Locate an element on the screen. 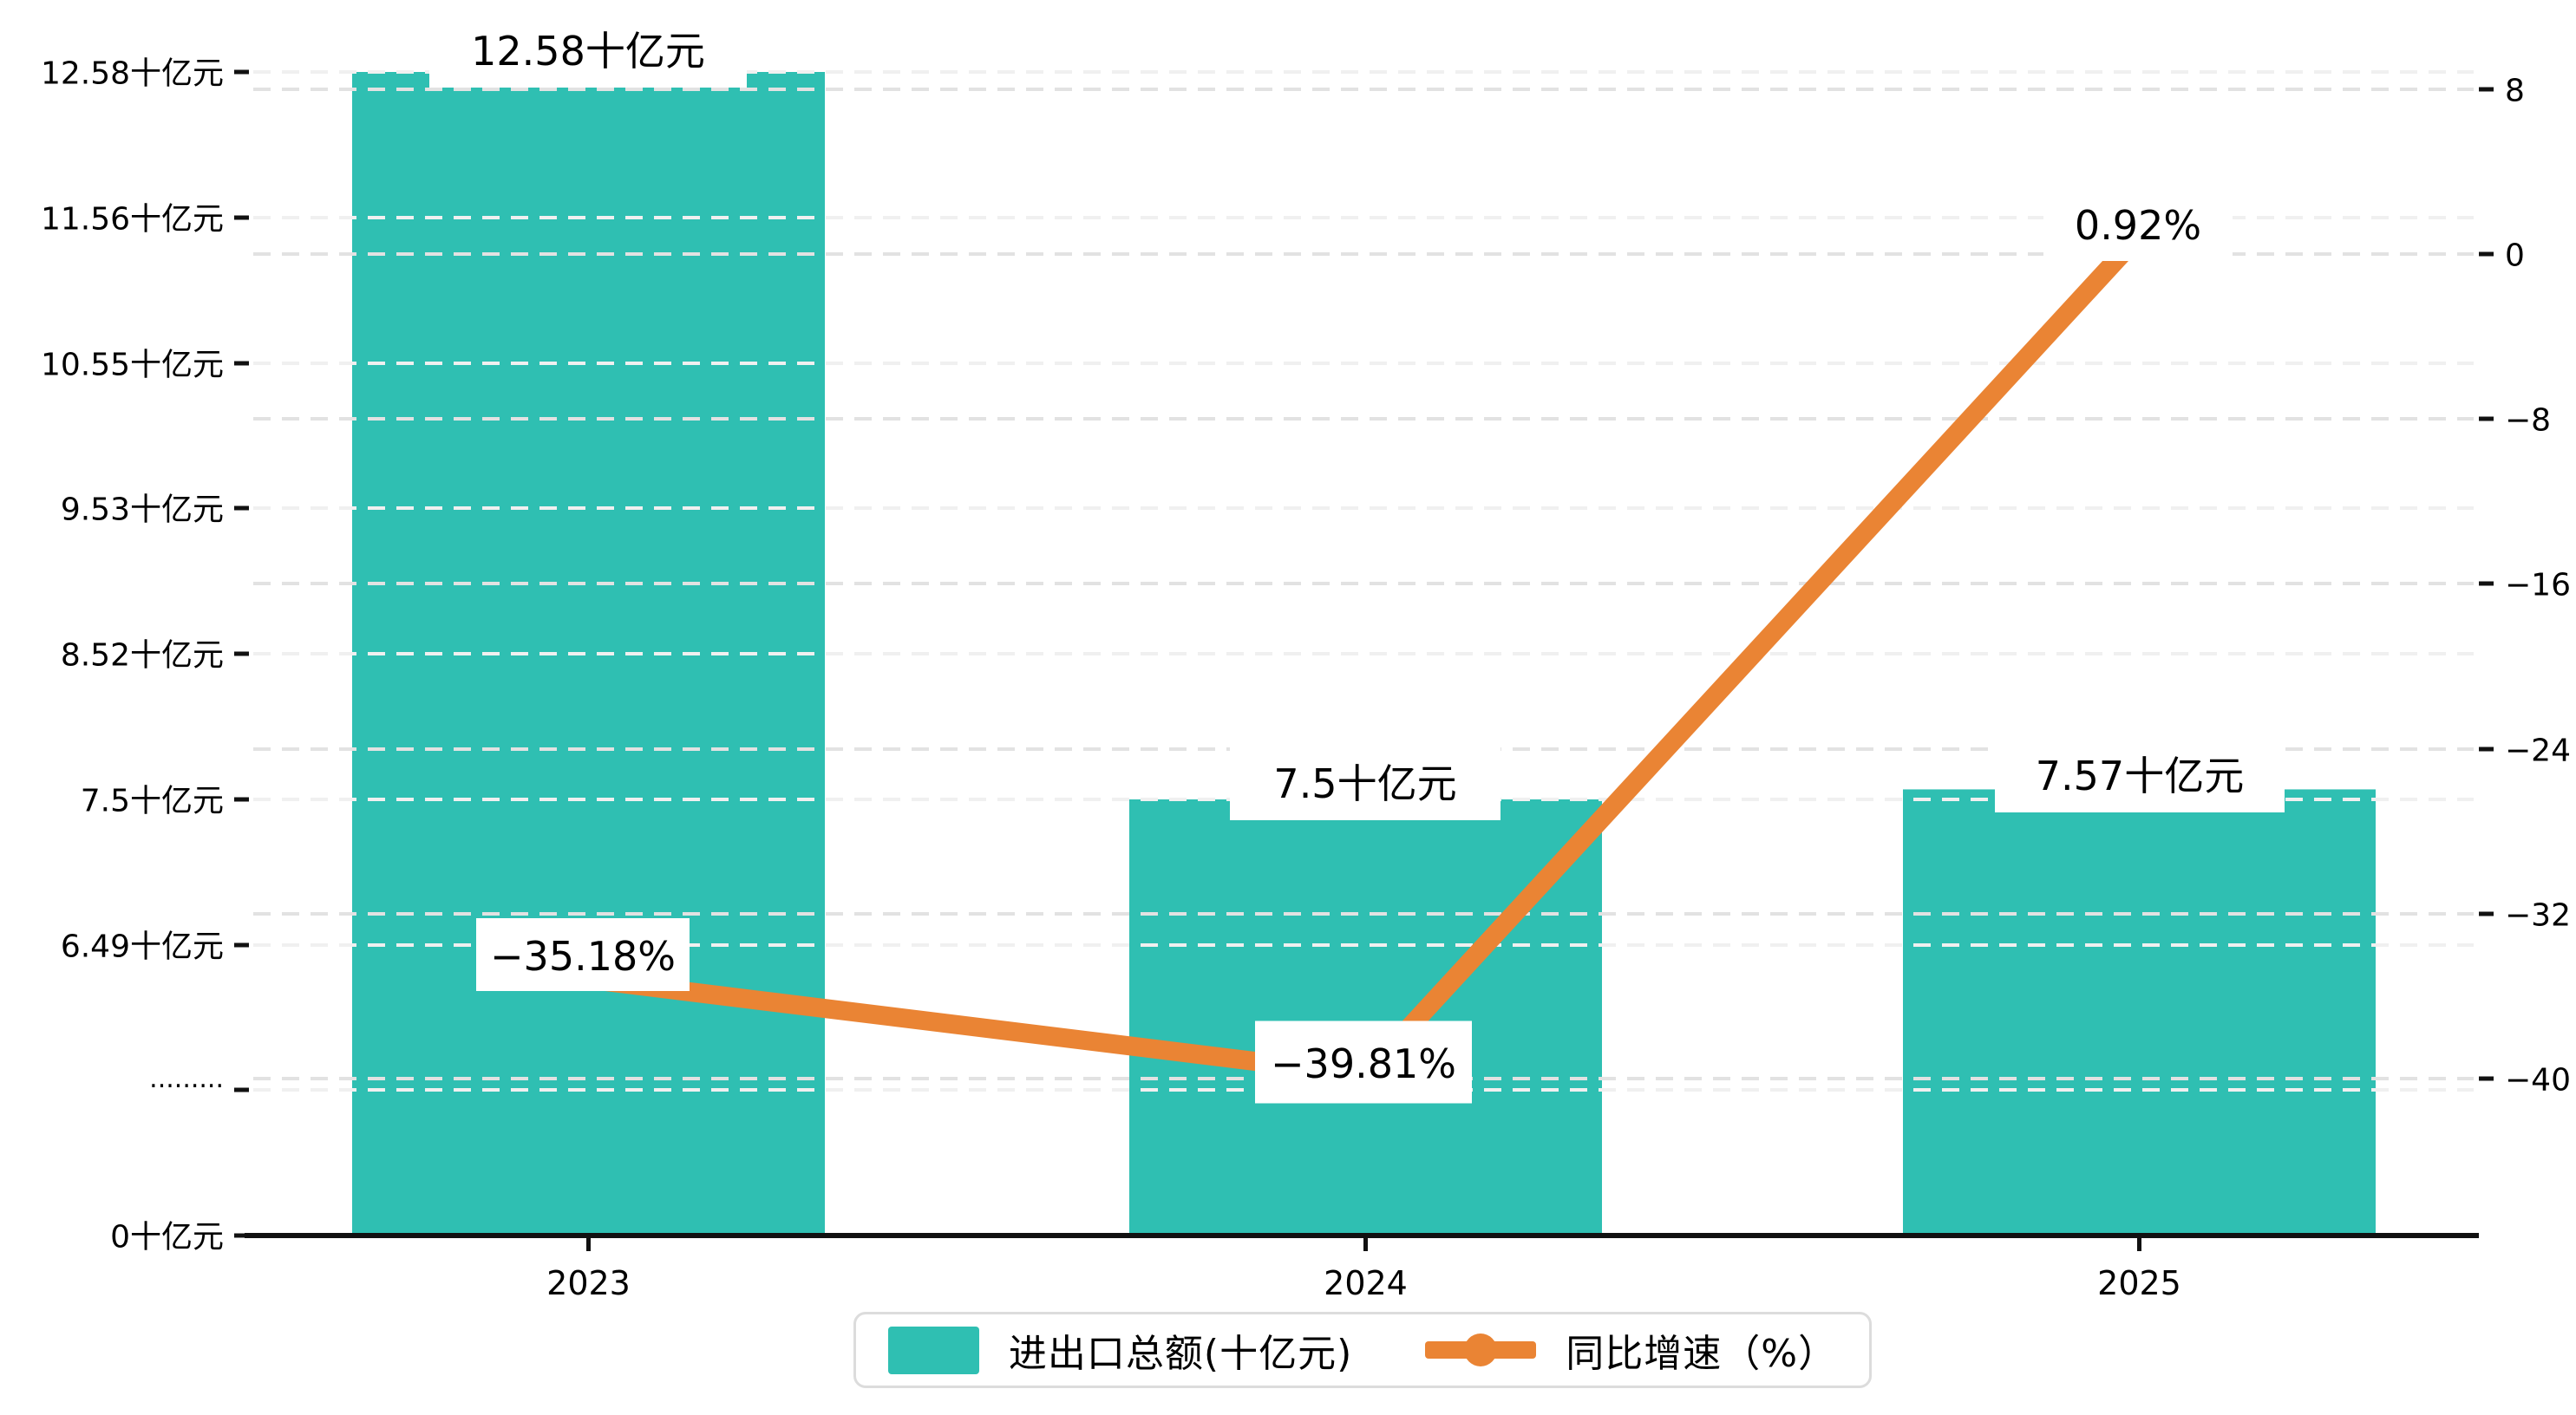  right-axis-label-3: −16 is located at coordinates (2538, 585).